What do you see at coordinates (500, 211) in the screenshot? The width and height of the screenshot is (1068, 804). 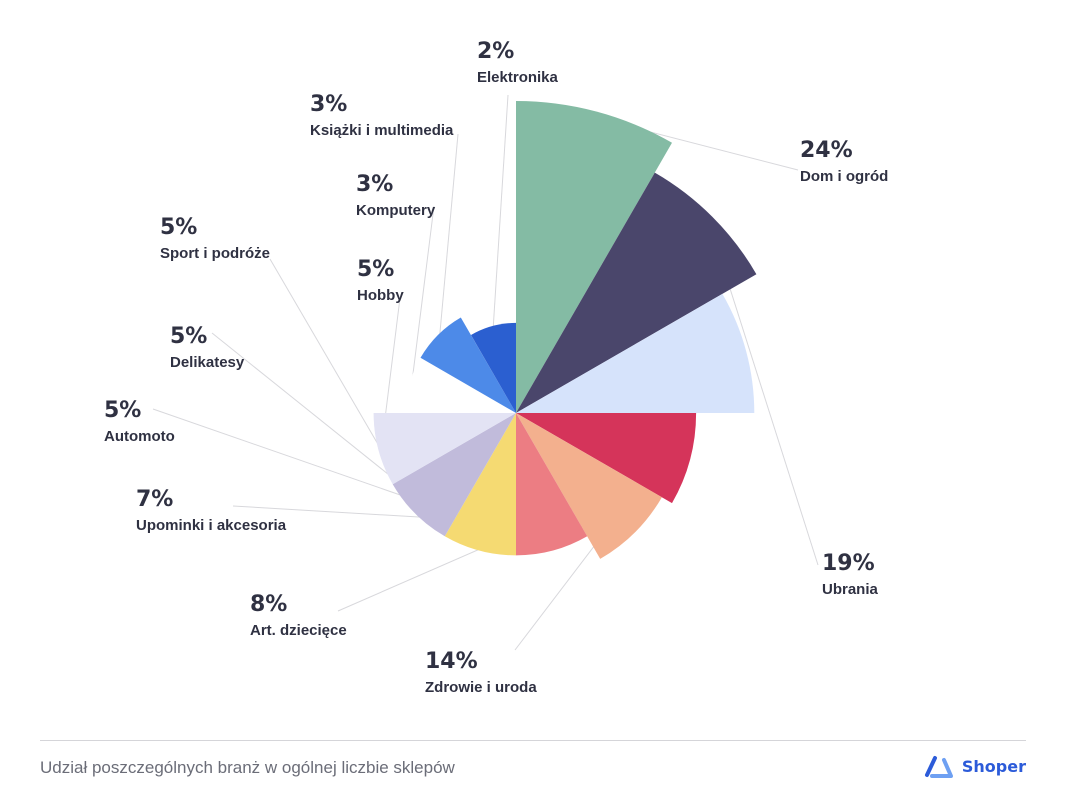 I see `leader-line-elektronika` at bounding box center [500, 211].